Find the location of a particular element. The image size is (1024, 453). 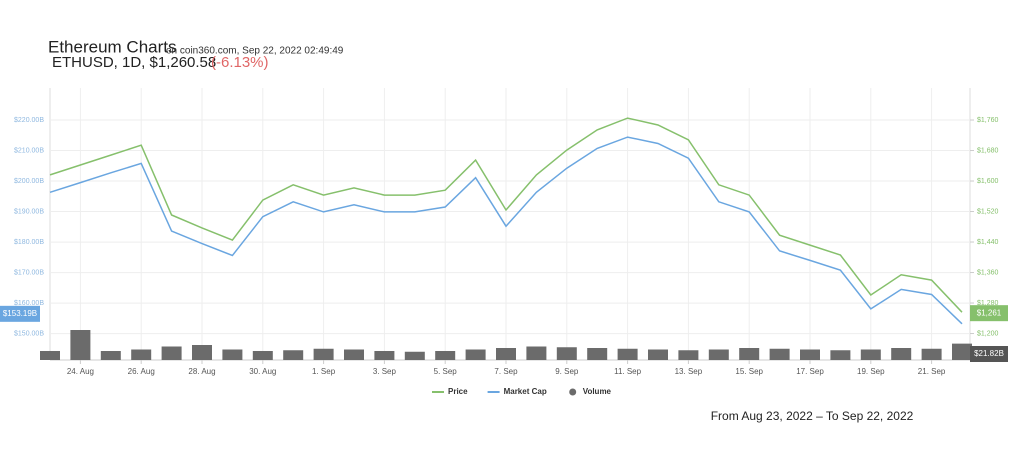

y-tick-label: $180.00B is located at coordinates (29, 242).